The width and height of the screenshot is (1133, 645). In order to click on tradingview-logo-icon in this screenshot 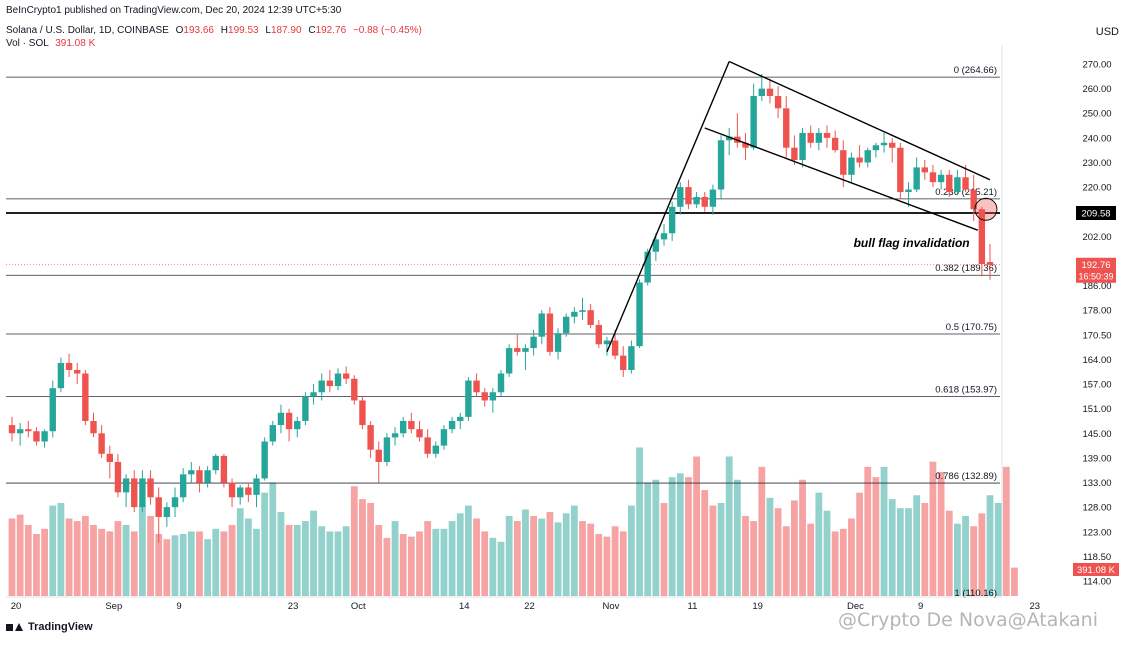, I will do `click(15, 627)`.